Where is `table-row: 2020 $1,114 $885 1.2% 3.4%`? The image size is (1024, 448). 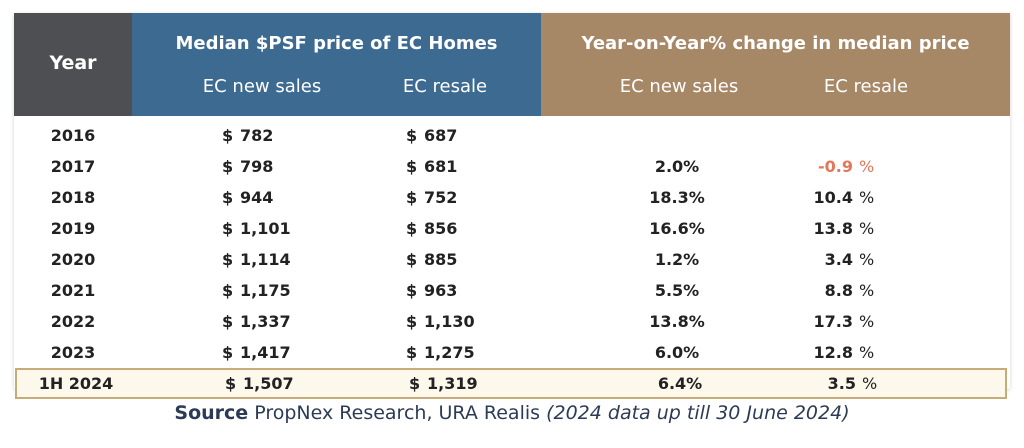 table-row: 2020 $1,114 $885 1.2% 3.4% is located at coordinates (512, 259).